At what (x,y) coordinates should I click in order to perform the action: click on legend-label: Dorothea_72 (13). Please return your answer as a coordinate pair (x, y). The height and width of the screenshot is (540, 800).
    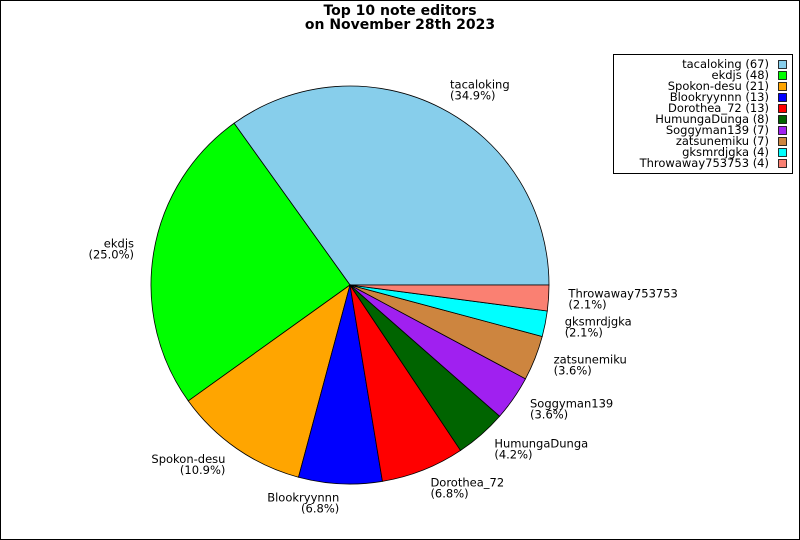
    Looking at the image, I should click on (718, 108).